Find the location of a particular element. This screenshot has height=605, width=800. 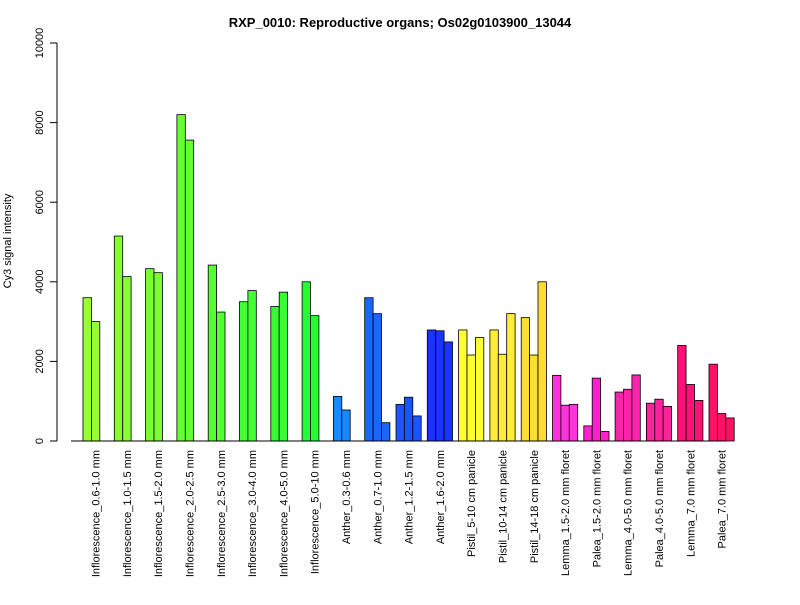

y-tick-label: 8000 is located at coordinates (40, 122).